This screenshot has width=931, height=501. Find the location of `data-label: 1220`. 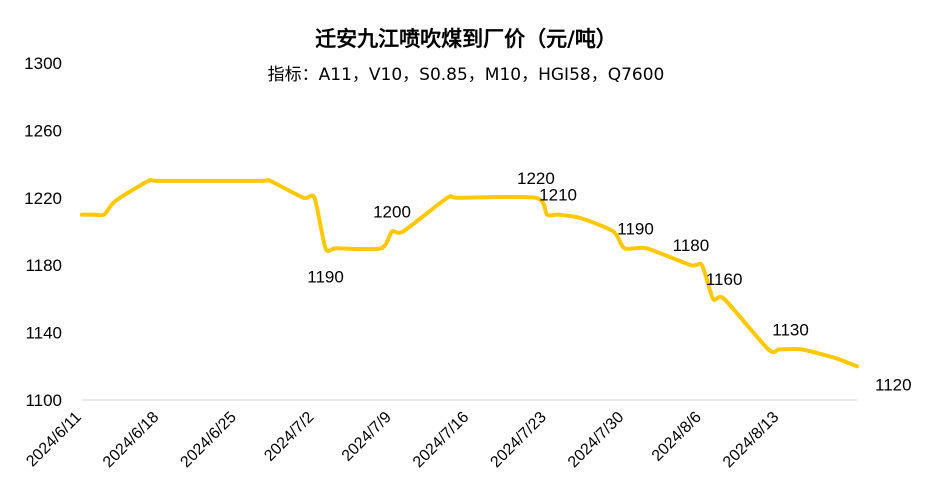

data-label: 1220 is located at coordinates (536, 178).